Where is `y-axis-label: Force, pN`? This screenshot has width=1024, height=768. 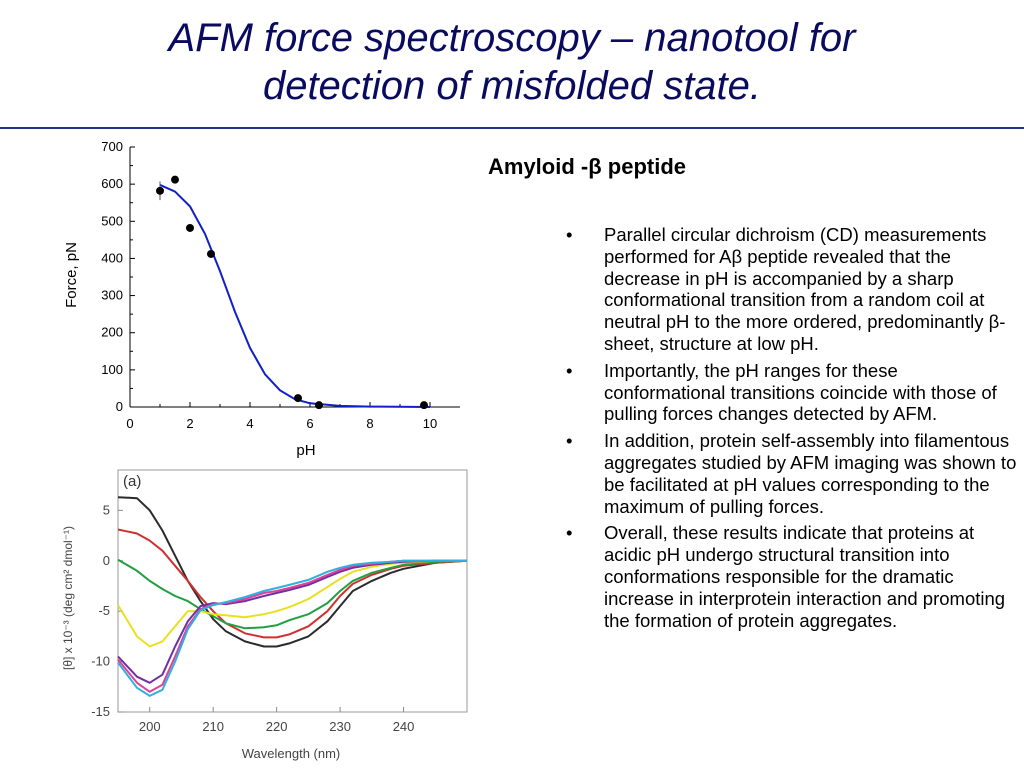
y-axis-label: Force, pN is located at coordinates (71, 275).